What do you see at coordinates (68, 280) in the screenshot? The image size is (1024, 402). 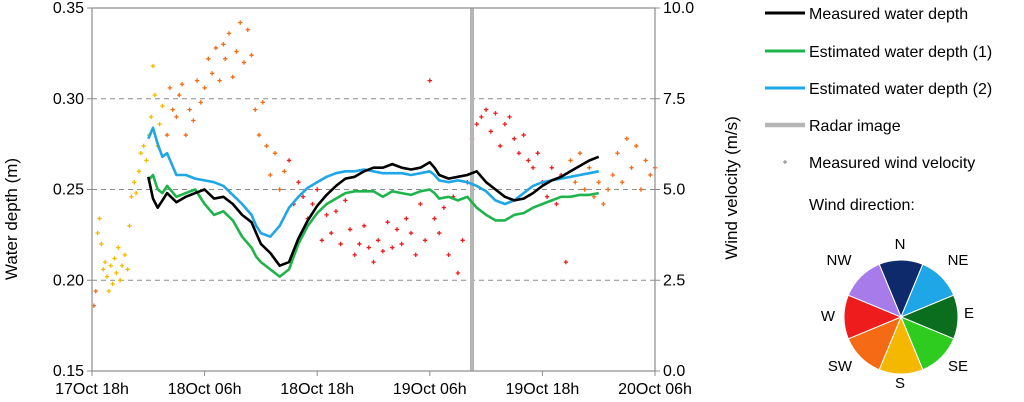 I see `y-left-tick-label: 0.20` at bounding box center [68, 280].